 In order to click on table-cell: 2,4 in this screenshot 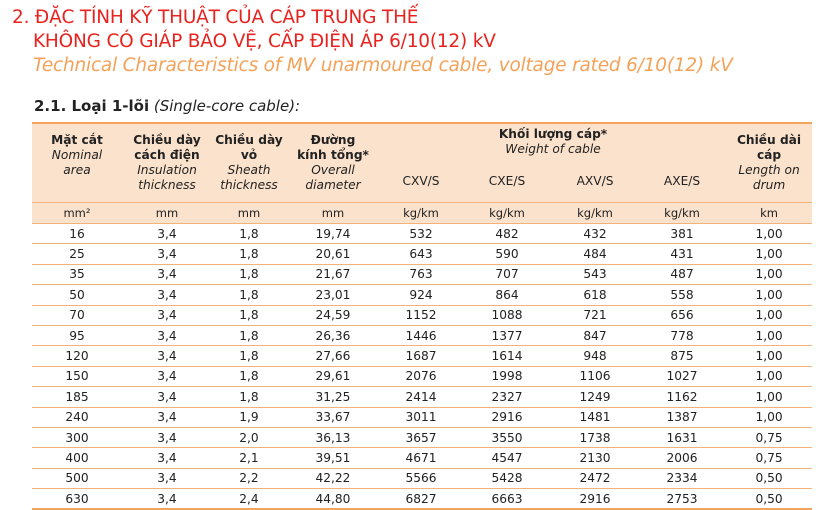, I will do `click(249, 499)`.